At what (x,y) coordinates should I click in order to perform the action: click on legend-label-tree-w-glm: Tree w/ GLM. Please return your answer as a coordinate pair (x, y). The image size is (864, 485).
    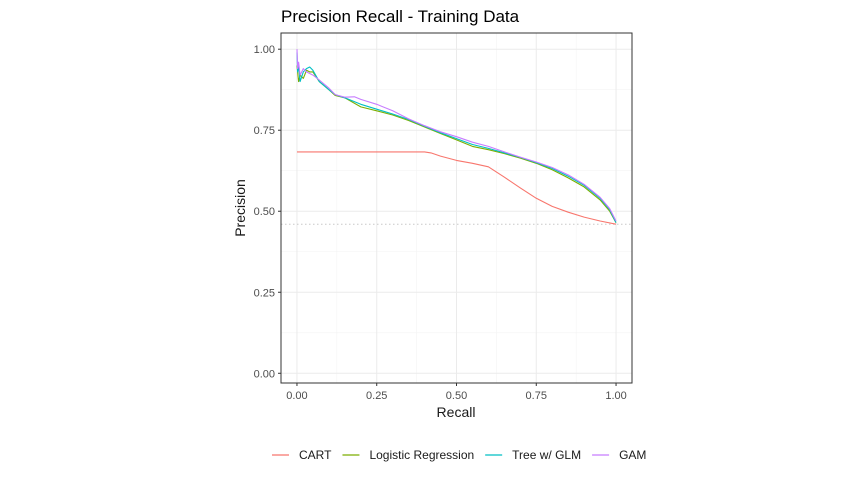
    Looking at the image, I should click on (546, 455).